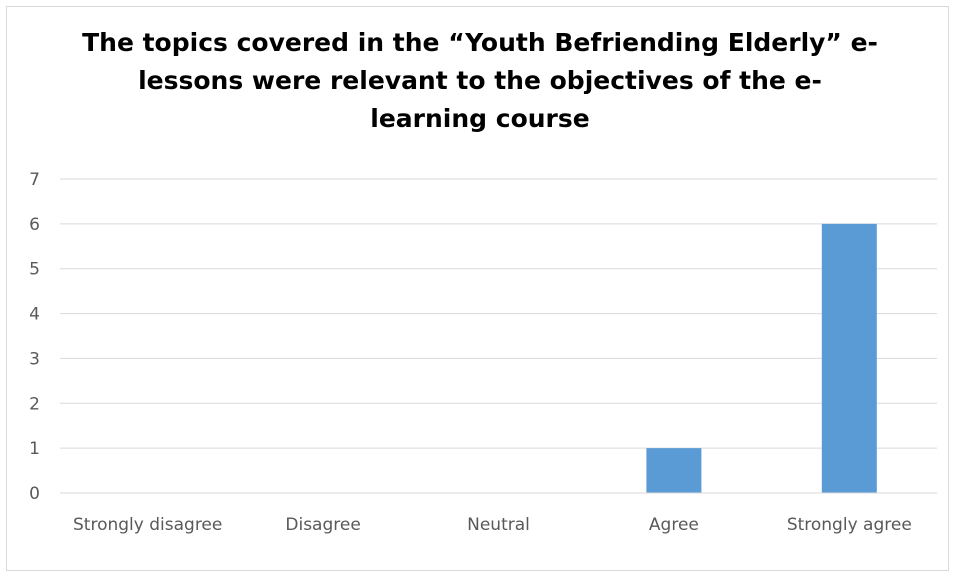  I want to click on y-tick-label-6: 6, so click(34, 225).